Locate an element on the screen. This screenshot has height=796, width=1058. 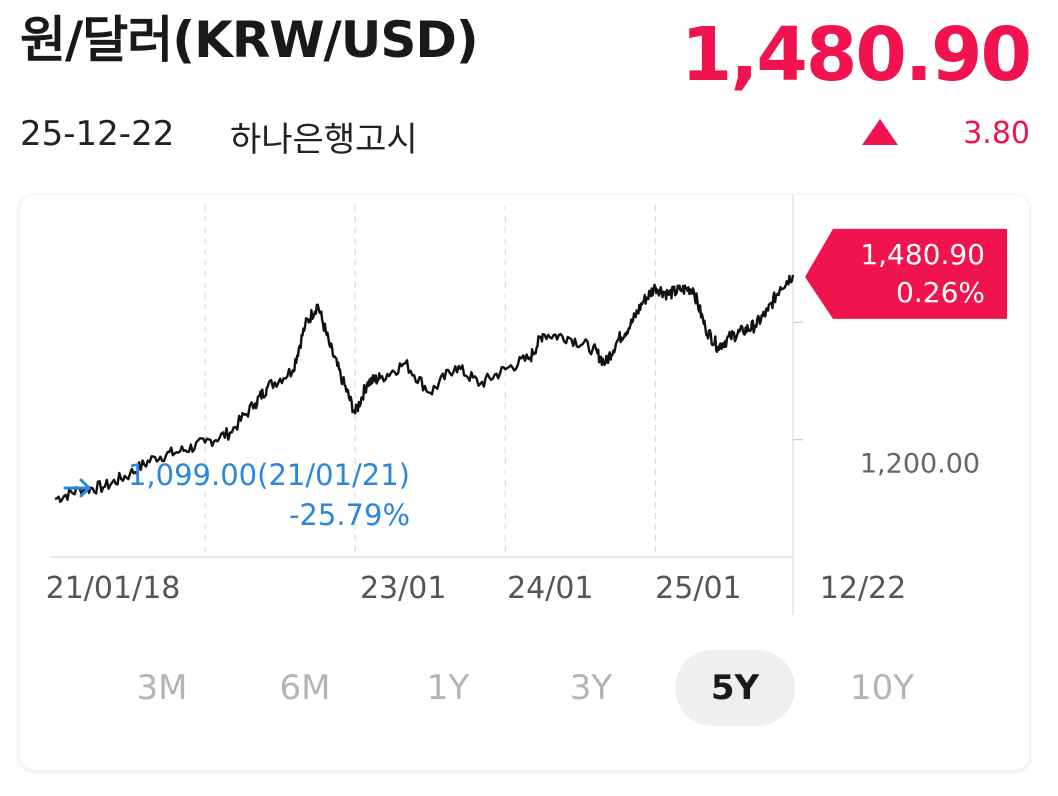
page-title: 원/달러(KRW/USD) is located at coordinates (249, 40).